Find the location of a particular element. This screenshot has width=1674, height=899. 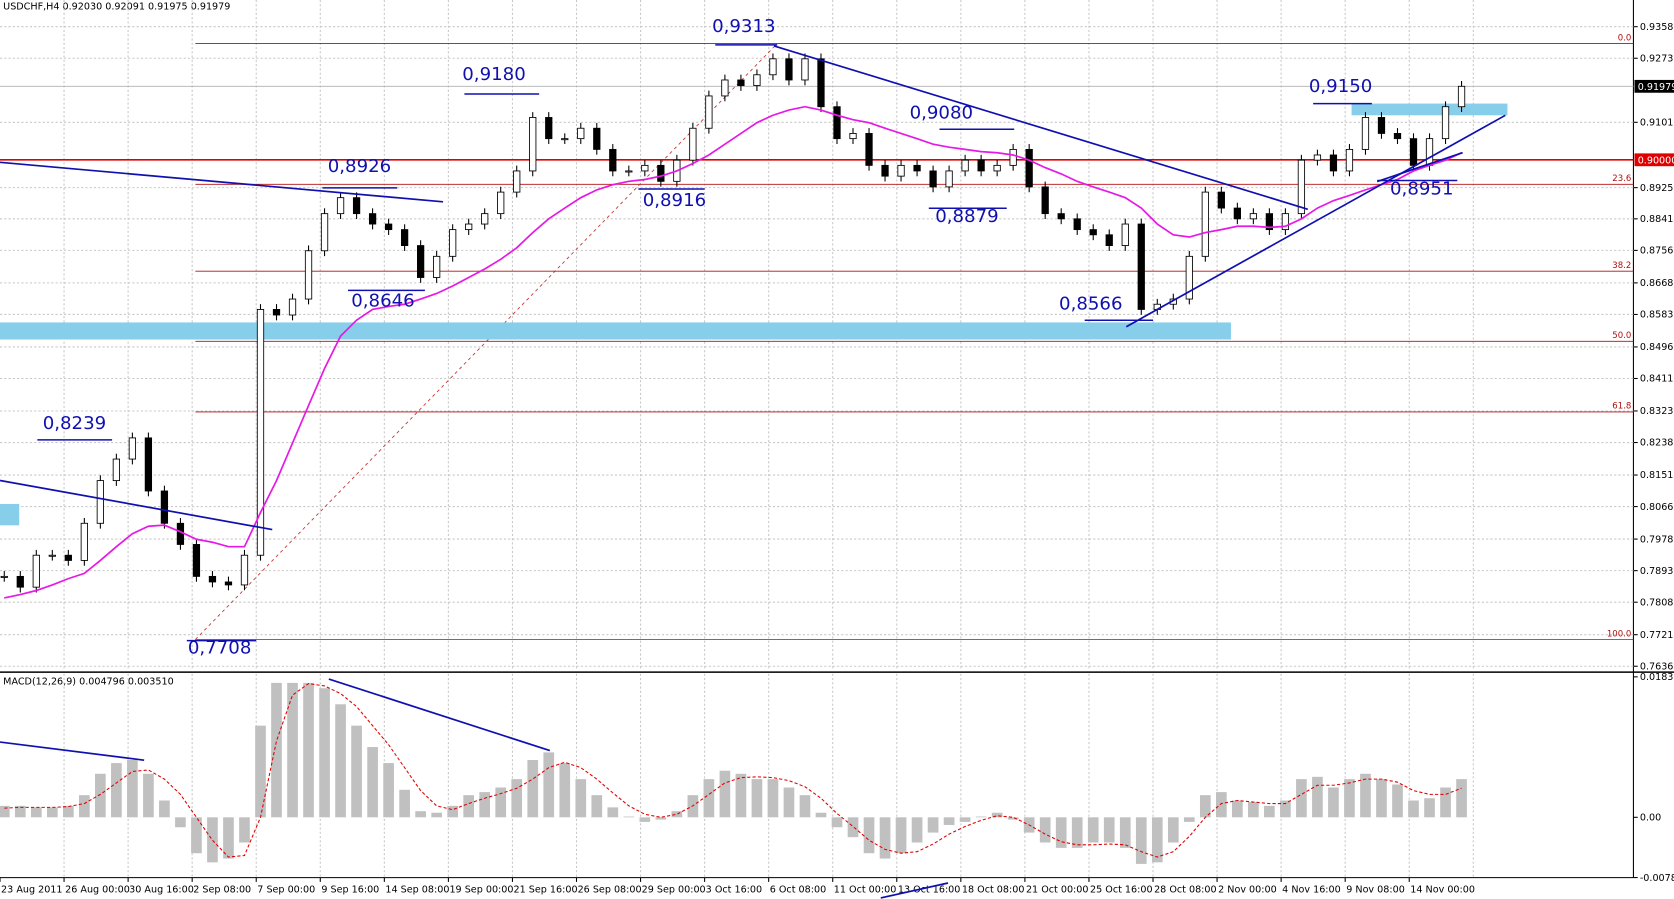

x-tick-label: 29 Sep 00:00 is located at coordinates (674, 890).